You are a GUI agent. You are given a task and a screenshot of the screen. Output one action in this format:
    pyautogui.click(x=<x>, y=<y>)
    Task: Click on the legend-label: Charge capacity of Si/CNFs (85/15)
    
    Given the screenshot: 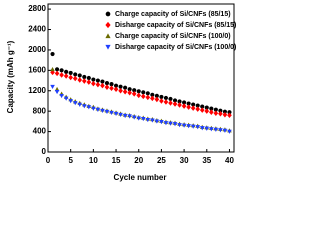 What is the action you would take?
    pyautogui.click(x=173, y=14)
    